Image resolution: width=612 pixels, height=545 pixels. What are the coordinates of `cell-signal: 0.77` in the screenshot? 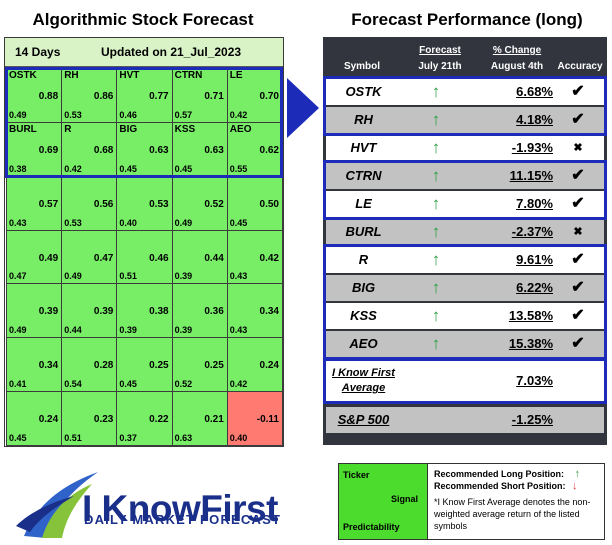 It's located at (159, 96).